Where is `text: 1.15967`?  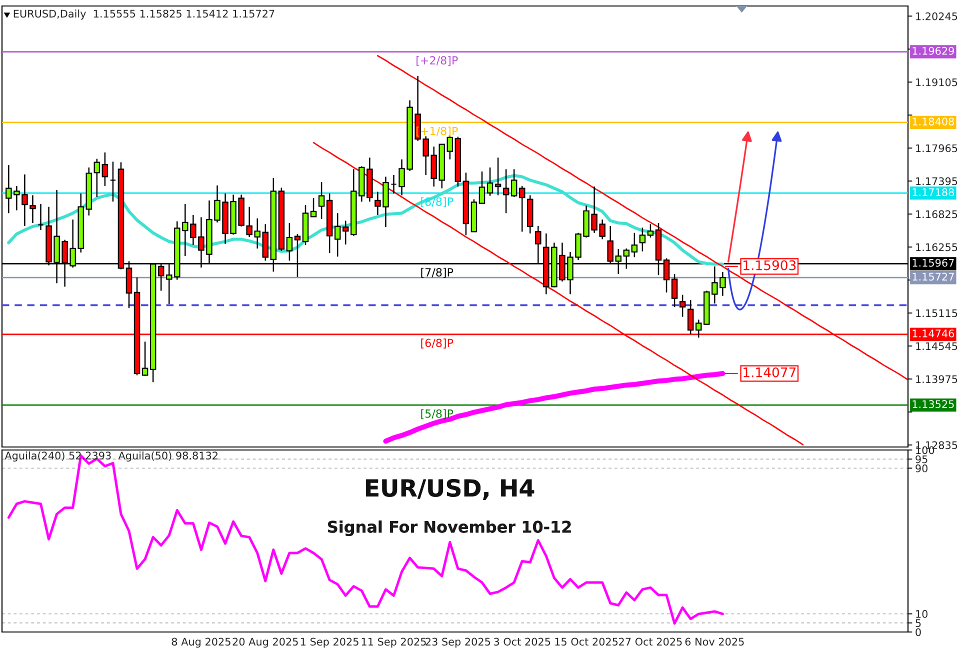
text: 1.15967 is located at coordinates (933, 262).